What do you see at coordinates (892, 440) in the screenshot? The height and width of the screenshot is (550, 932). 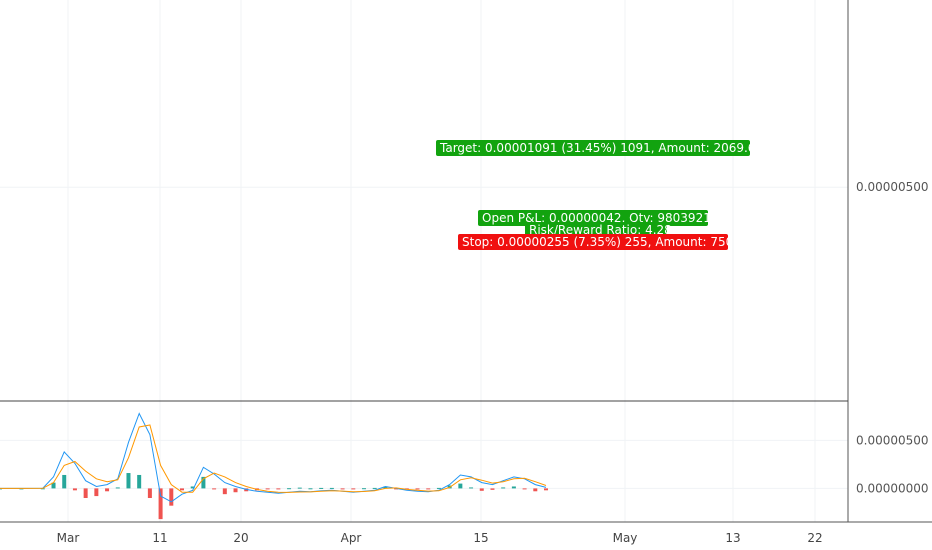 I see `osc-tick-label: 0.00000500` at bounding box center [892, 440].